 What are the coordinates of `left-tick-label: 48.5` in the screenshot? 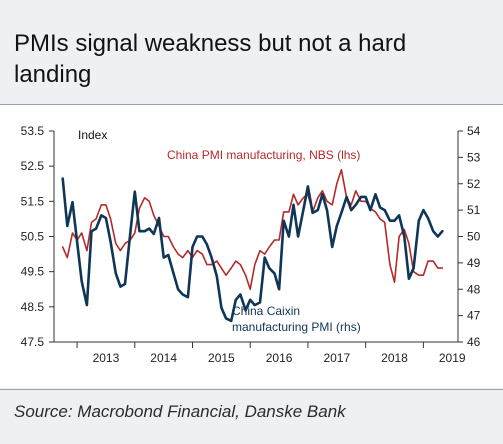 It's located at (33, 307).